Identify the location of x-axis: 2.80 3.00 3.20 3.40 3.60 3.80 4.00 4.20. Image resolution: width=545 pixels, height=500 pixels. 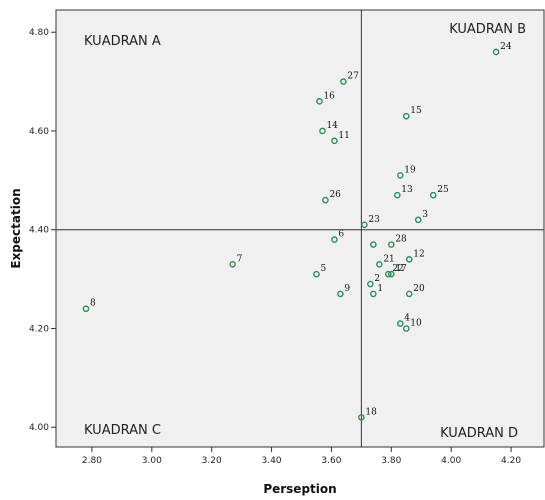
(301, 456).